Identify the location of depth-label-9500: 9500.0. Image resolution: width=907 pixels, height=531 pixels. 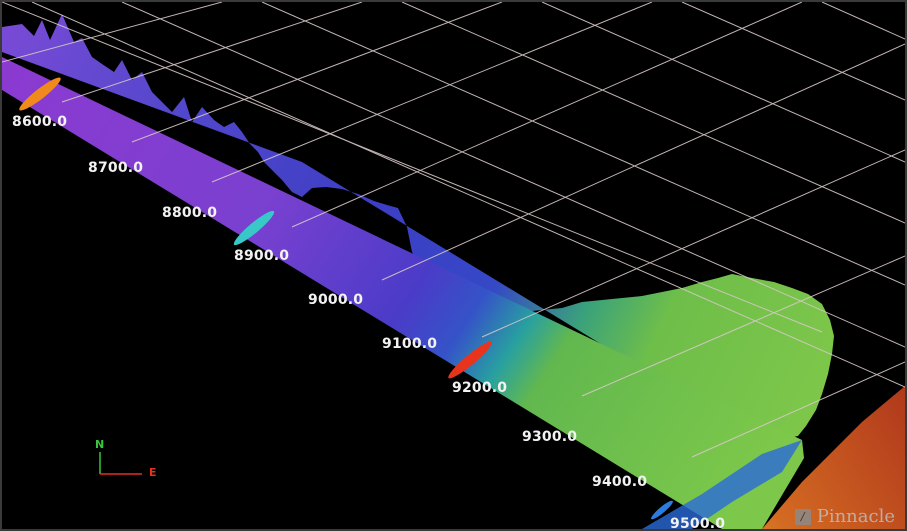
(698, 522).